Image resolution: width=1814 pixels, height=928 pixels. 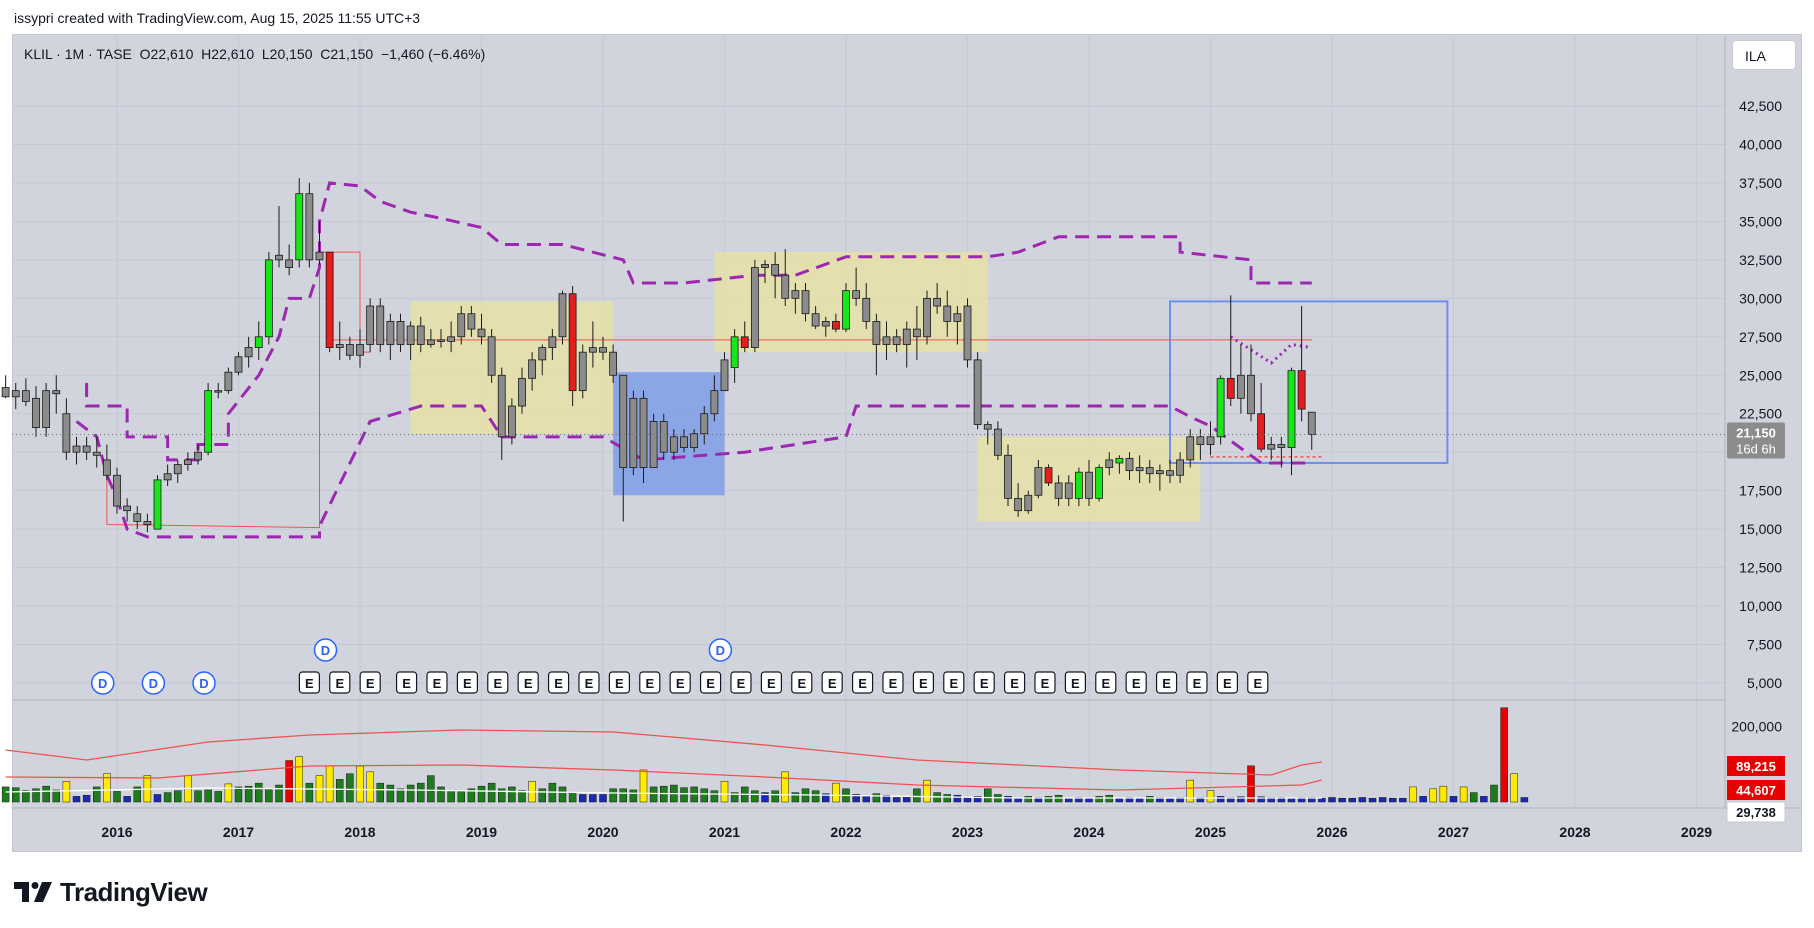 I want to click on currency-button: ILA, so click(x=1764, y=55).